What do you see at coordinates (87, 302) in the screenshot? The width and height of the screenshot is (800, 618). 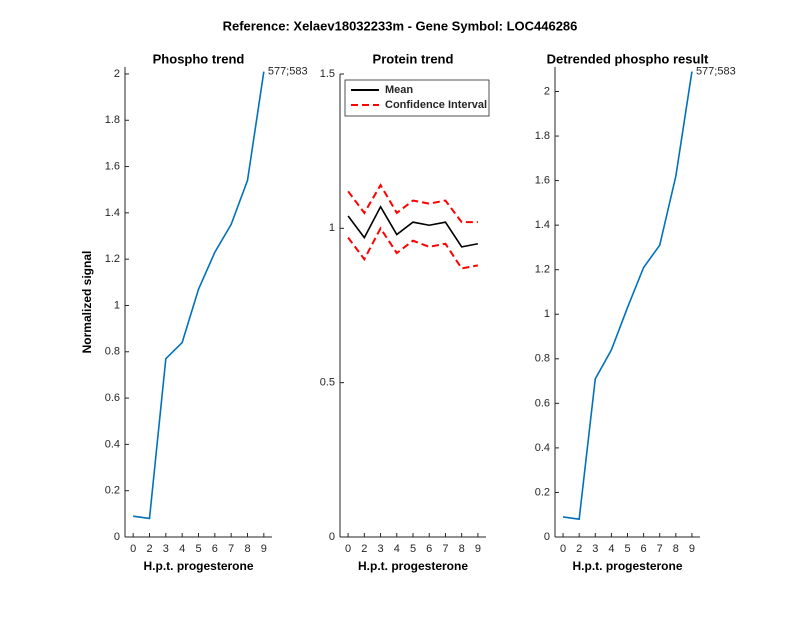 I see `y-axis-label: Normalized signal` at bounding box center [87, 302].